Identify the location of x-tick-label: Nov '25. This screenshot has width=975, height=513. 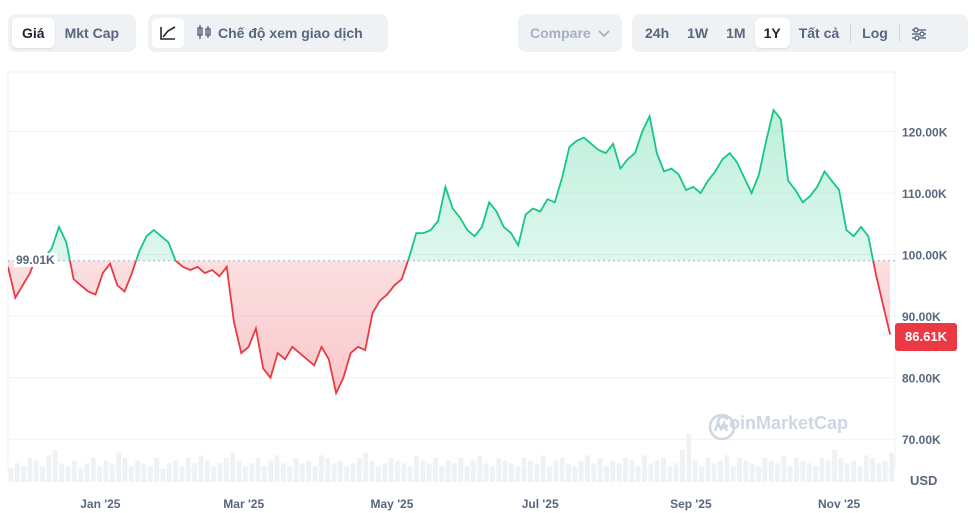
(839, 504).